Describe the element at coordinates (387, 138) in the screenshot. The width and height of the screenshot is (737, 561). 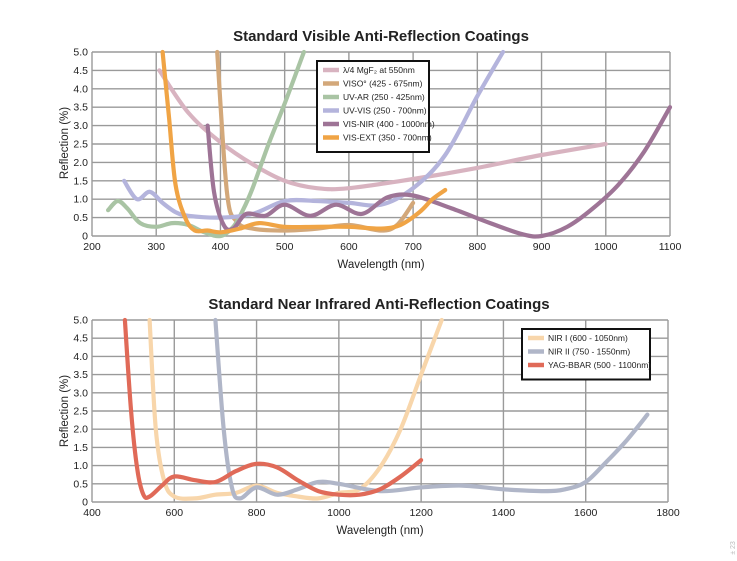
I see `legend-label: VIS-EXT (350 - 700nm)` at that location.